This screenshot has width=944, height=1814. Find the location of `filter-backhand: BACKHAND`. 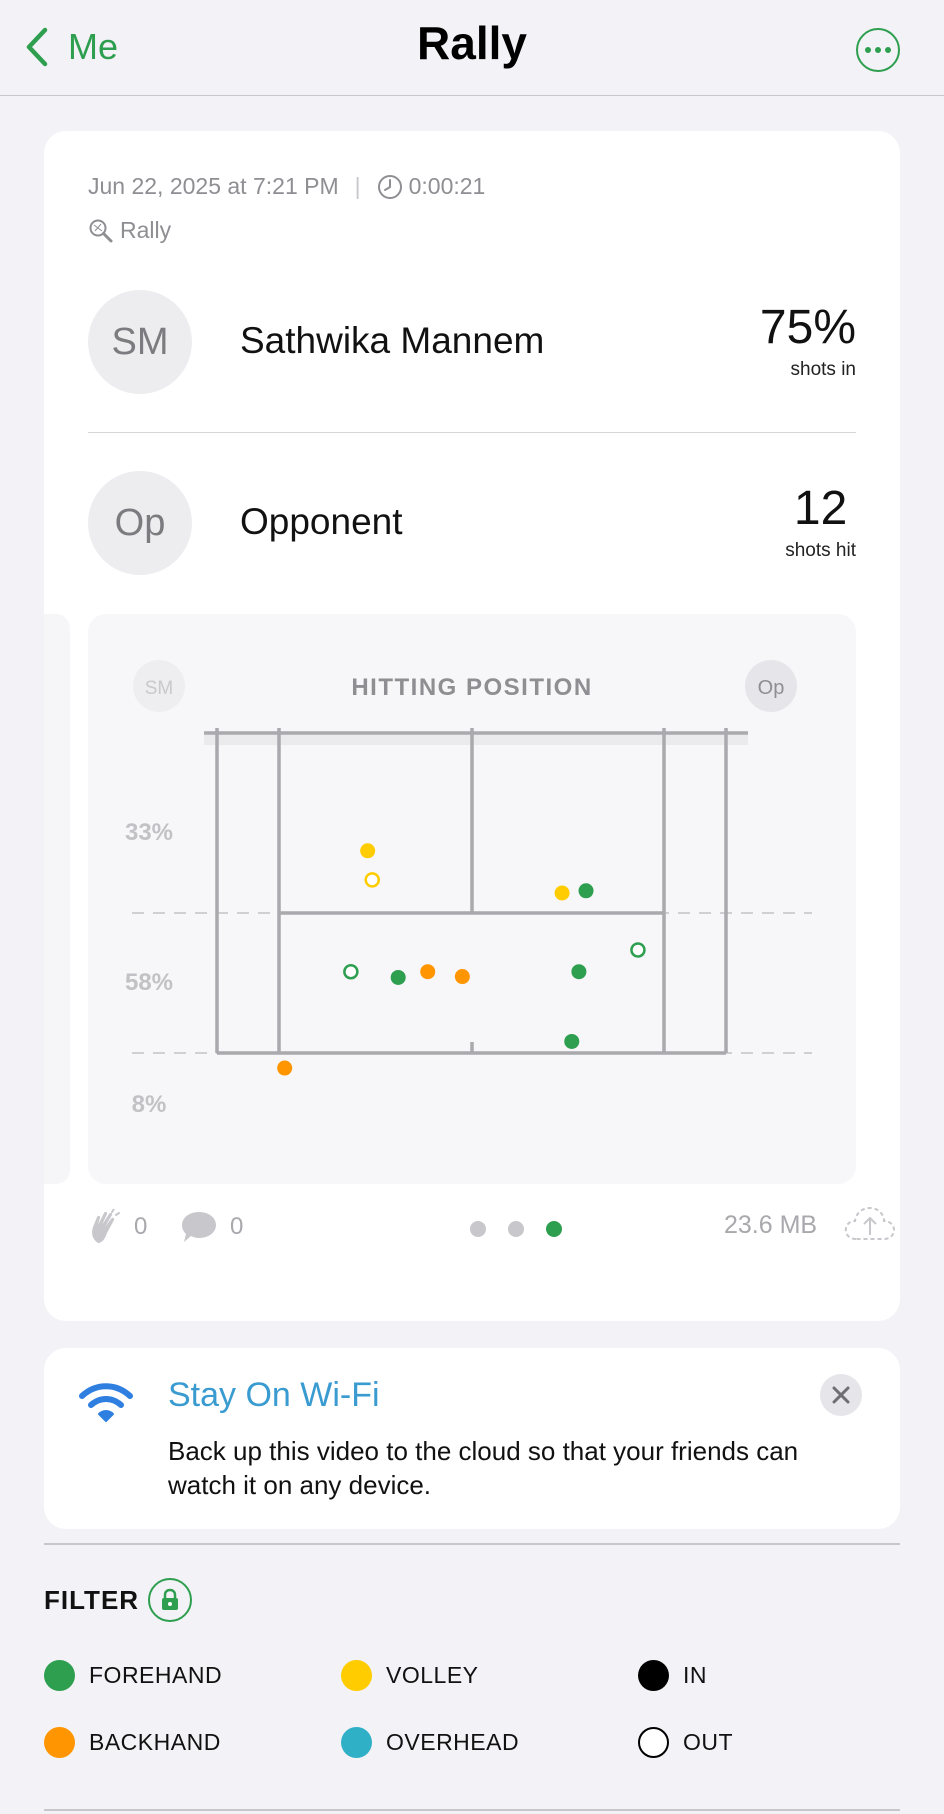

filter-backhand: BACKHAND is located at coordinates (132, 1742).